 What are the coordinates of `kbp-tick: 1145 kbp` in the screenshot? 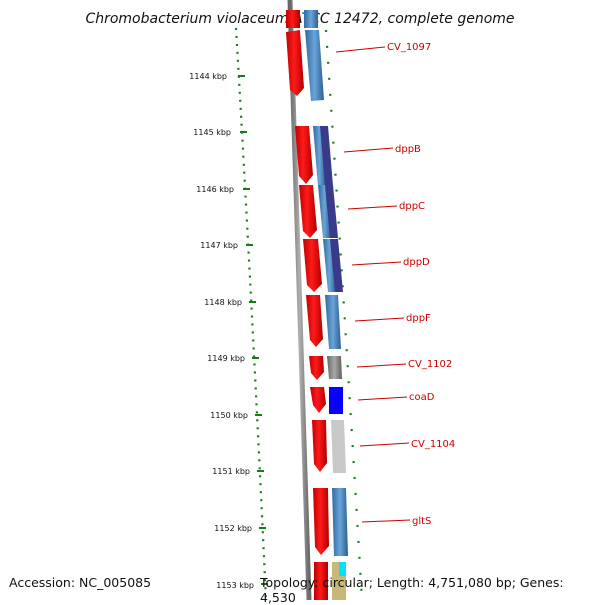 It's located at (220, 132).